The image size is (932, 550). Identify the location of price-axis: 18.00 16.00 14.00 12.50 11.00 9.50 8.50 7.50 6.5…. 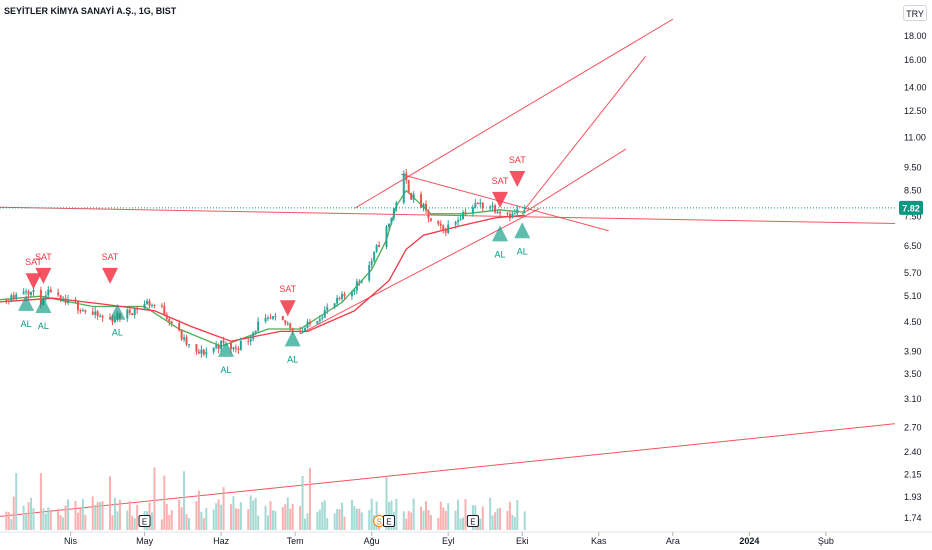
(915, 277).